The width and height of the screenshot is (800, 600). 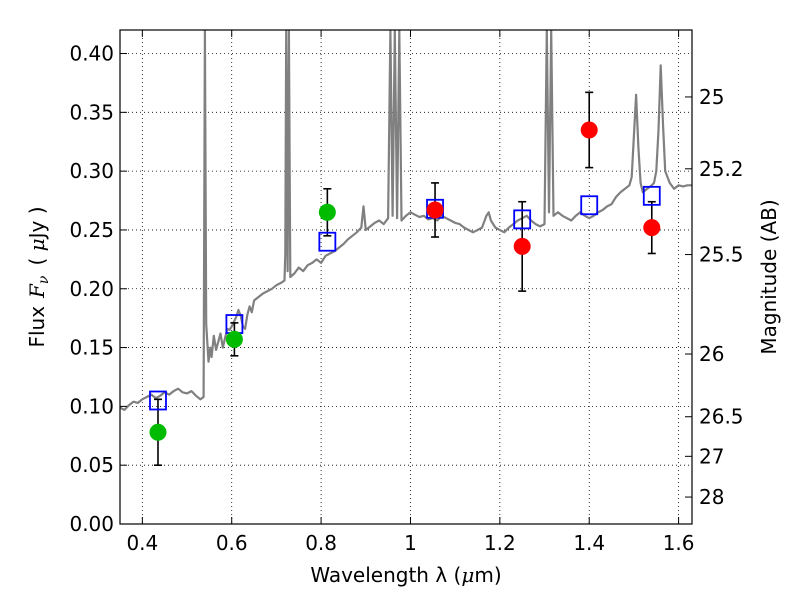 I want to click on magnitude-tick-label: 26, so click(x=711, y=354).